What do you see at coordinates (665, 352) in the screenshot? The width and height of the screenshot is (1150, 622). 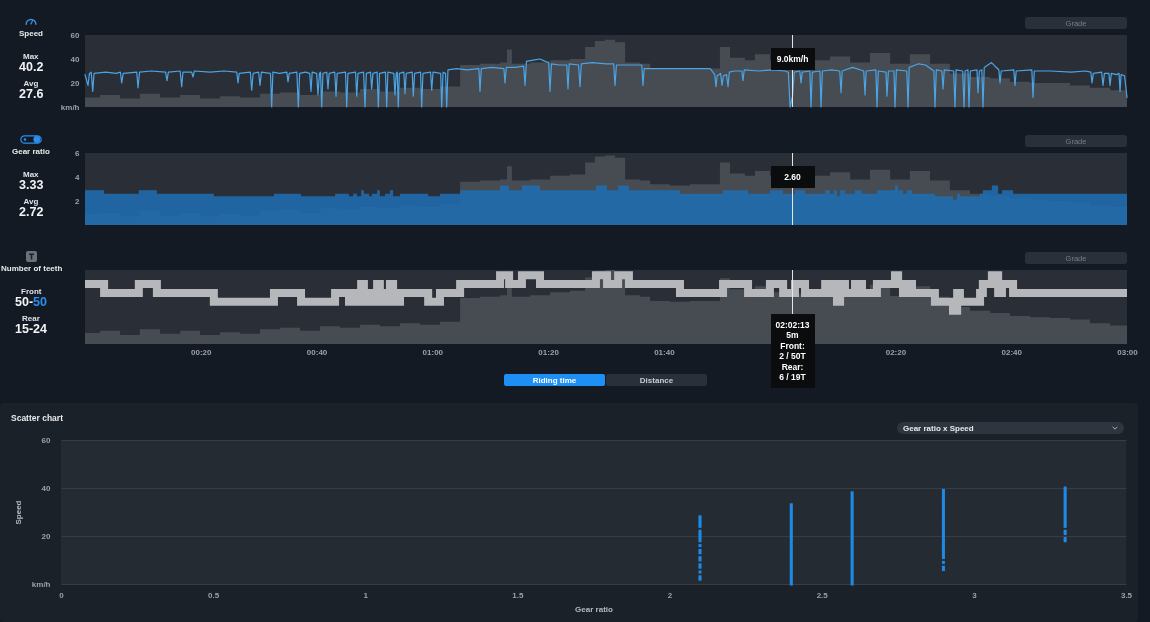 I see `x-tick-label: 01:40` at bounding box center [665, 352].